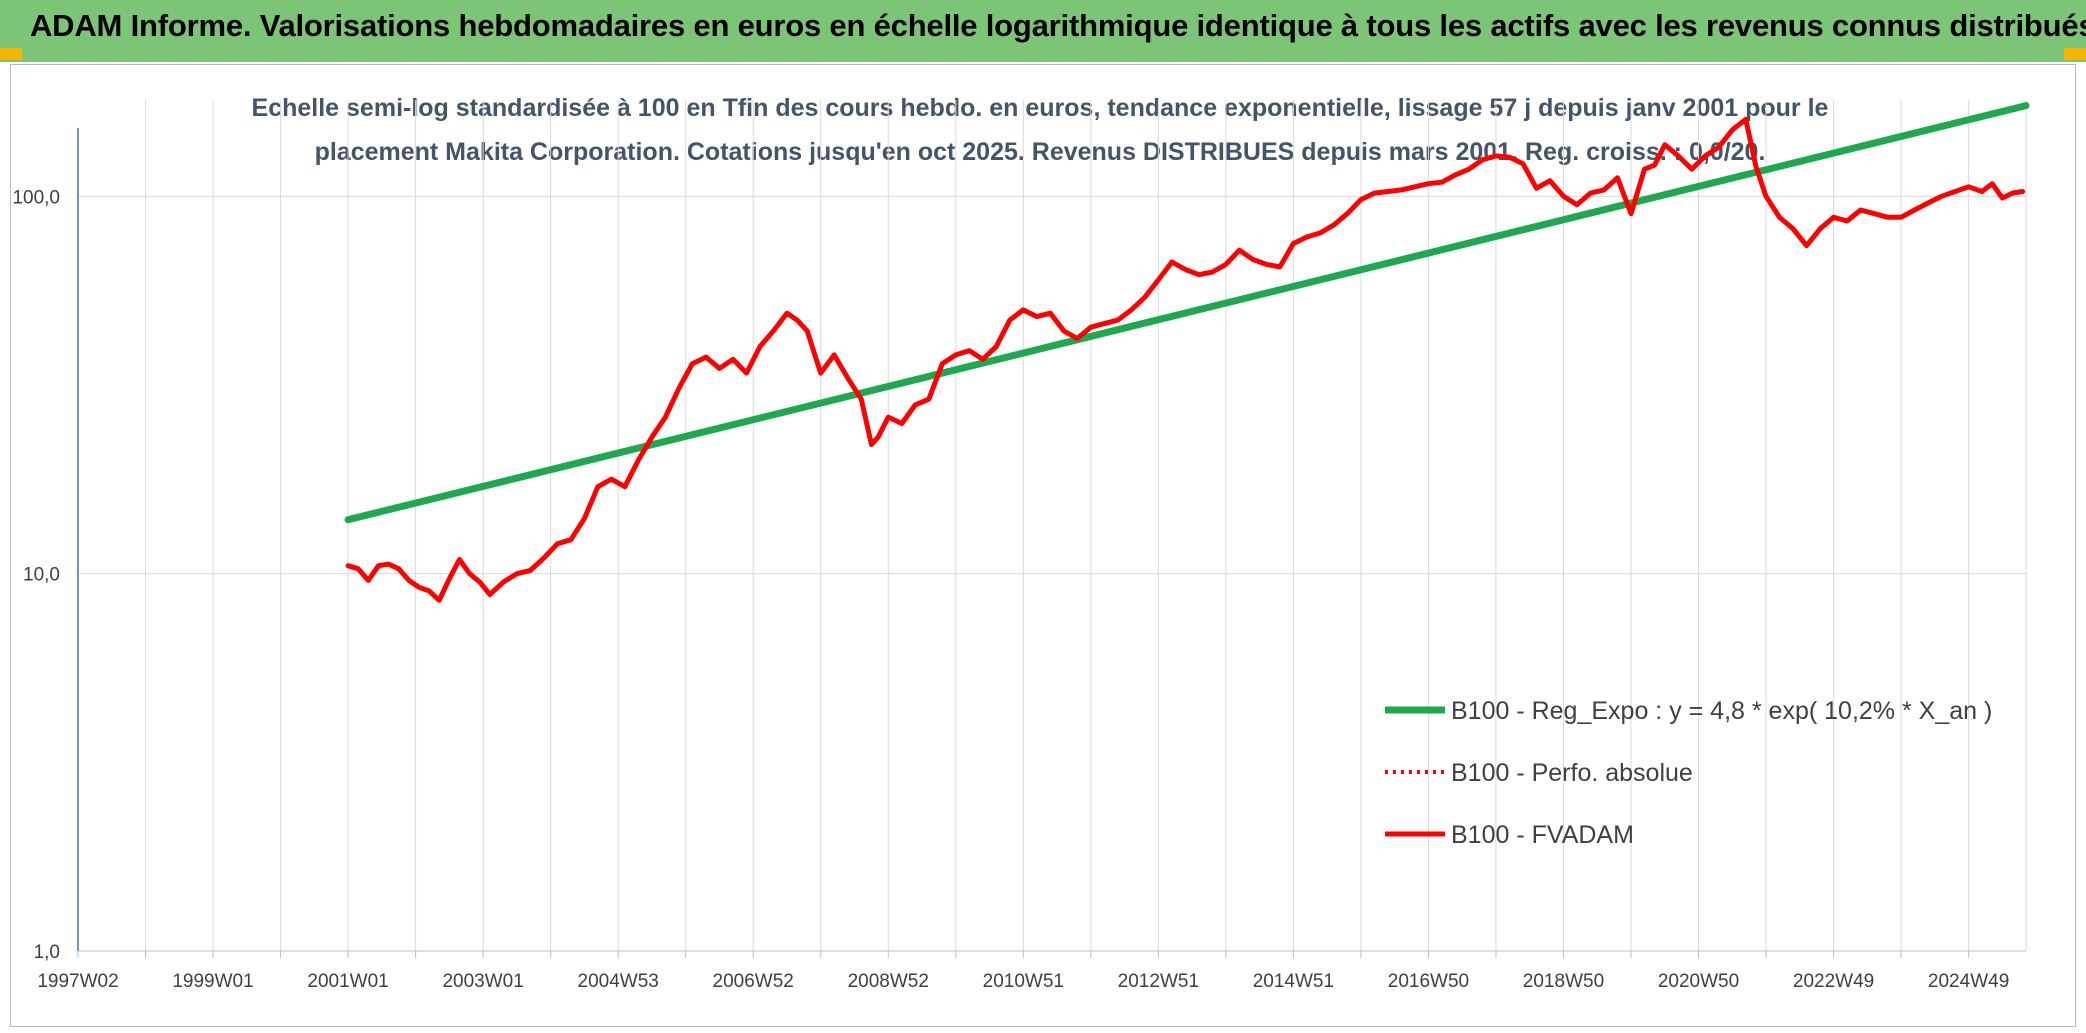 The width and height of the screenshot is (2086, 1033). I want to click on x-tick-label: 2004W53, so click(618, 981).